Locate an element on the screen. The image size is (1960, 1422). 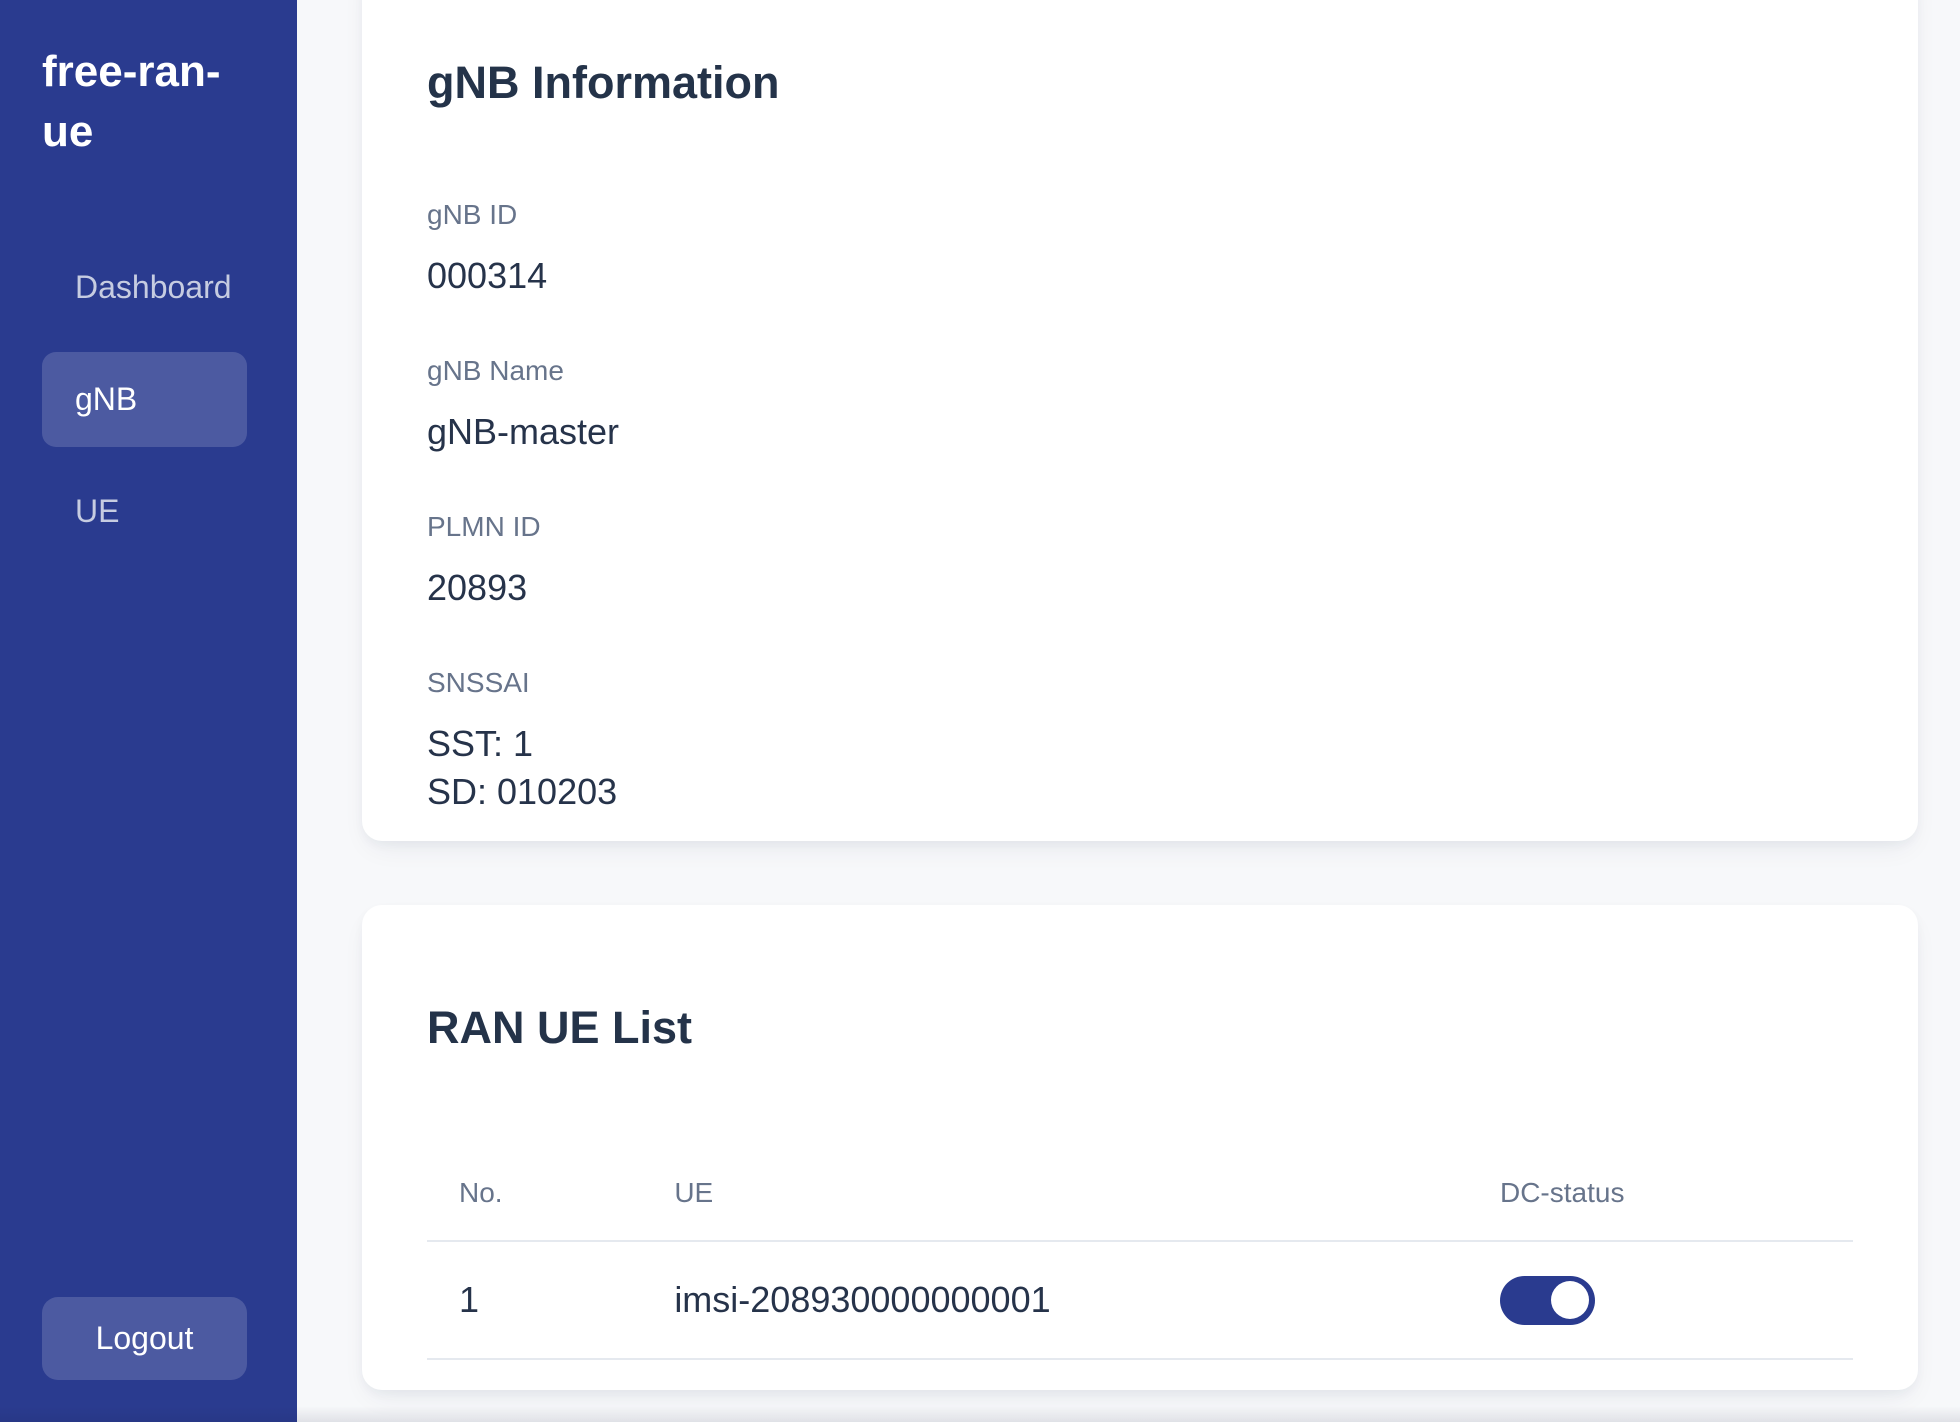
sidebar-item-label: gNB is located at coordinates (106, 399).